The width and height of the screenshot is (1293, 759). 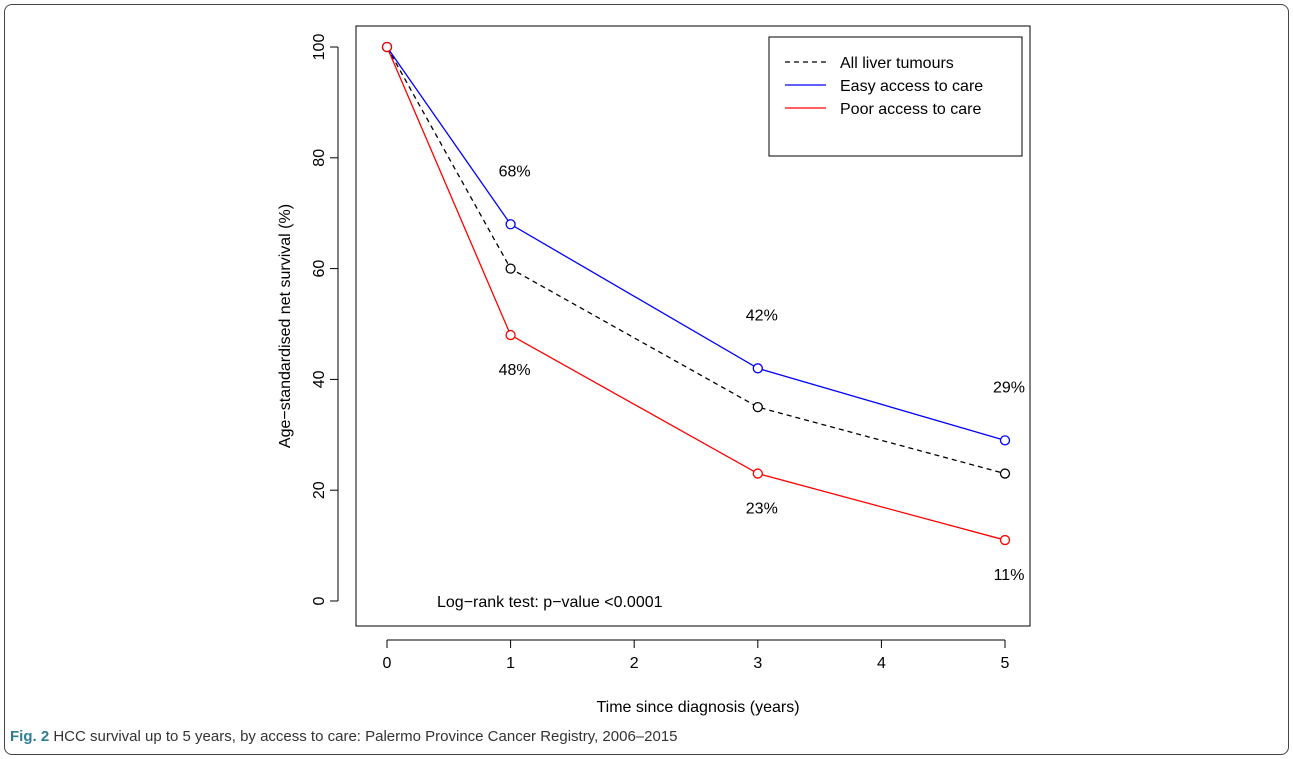 What do you see at coordinates (911, 109) in the screenshot?
I see `legend-label-poor-access-to-care: Poor access to care` at bounding box center [911, 109].